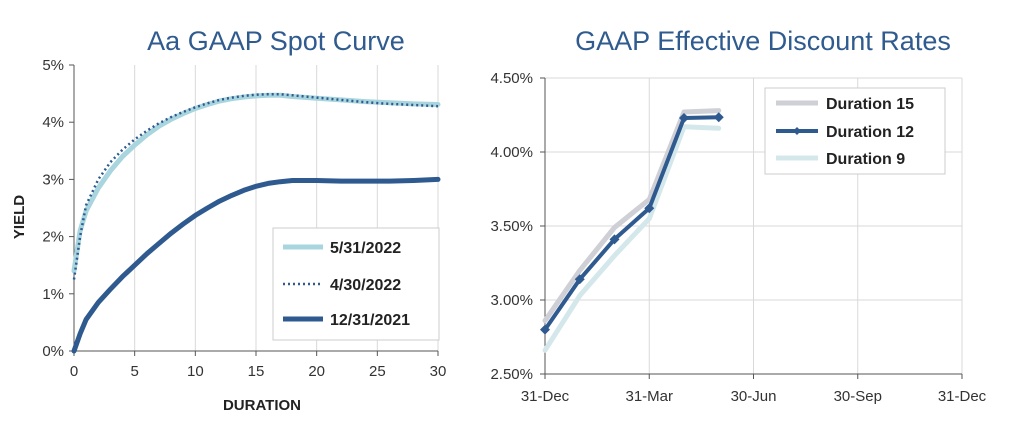 This screenshot has height=425, width=1024. I want to click on spot-curve-y-tick-label: 1%, so click(53, 294).